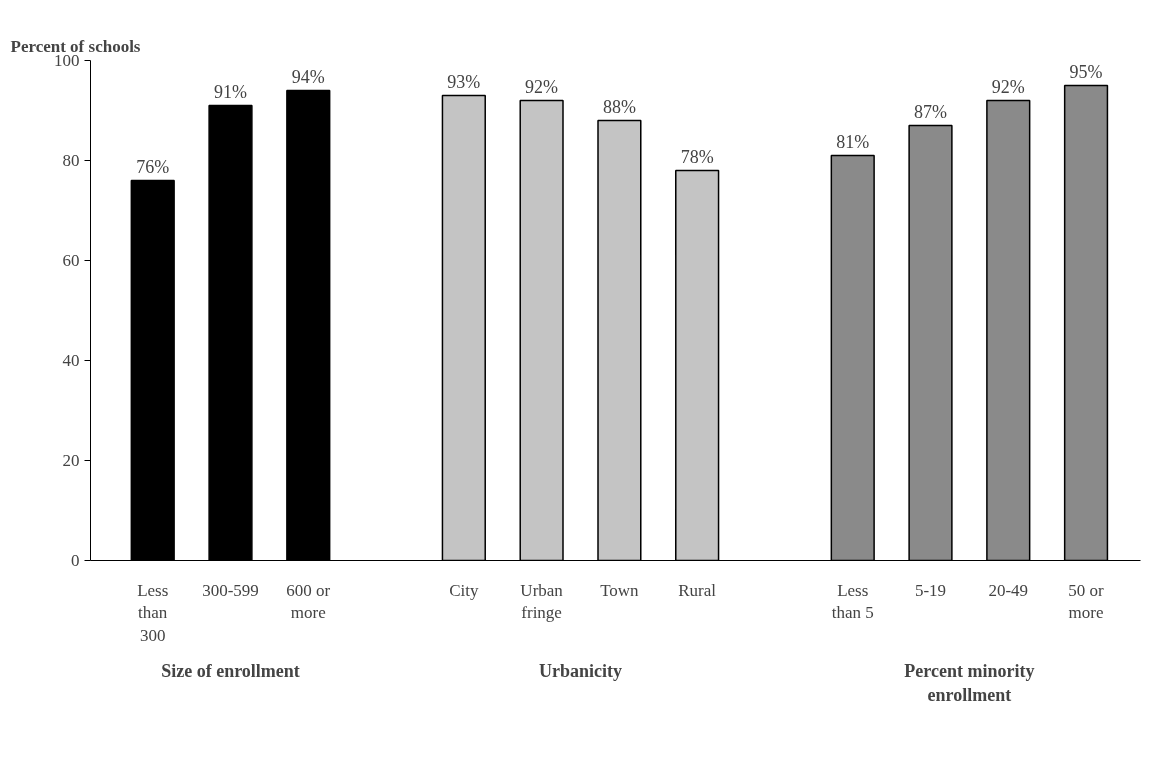  What do you see at coordinates (930, 111) in the screenshot?
I see `data-label: 87%` at bounding box center [930, 111].